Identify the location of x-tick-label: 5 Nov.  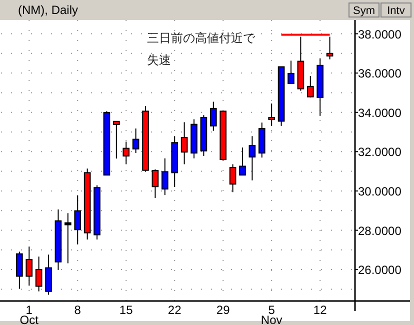
(271, 314).